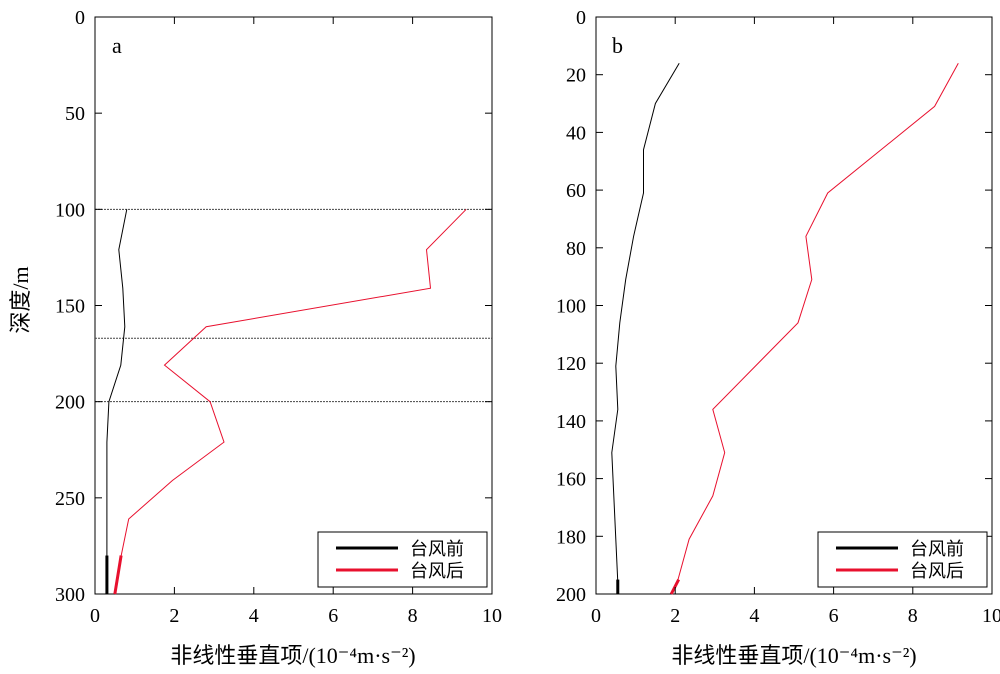 Image resolution: width=1000 pixels, height=674 pixels. I want to click on y-tick-label: 120, so click(571, 364).